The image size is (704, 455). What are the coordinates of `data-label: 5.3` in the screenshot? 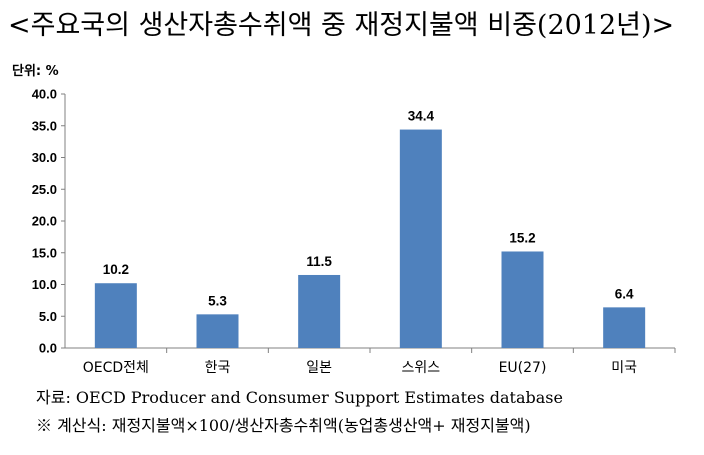 It's located at (217, 300).